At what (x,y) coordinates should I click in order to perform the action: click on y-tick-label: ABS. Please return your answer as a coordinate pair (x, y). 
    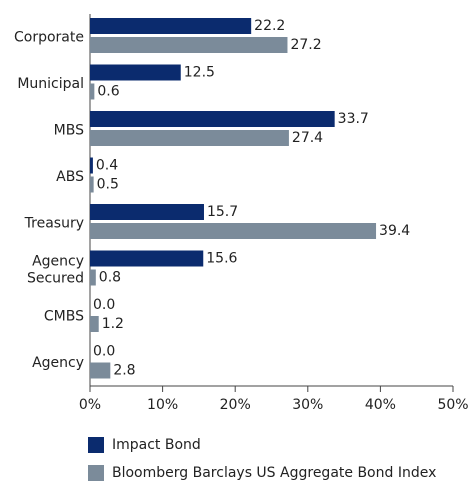
    Looking at the image, I should click on (70, 177).